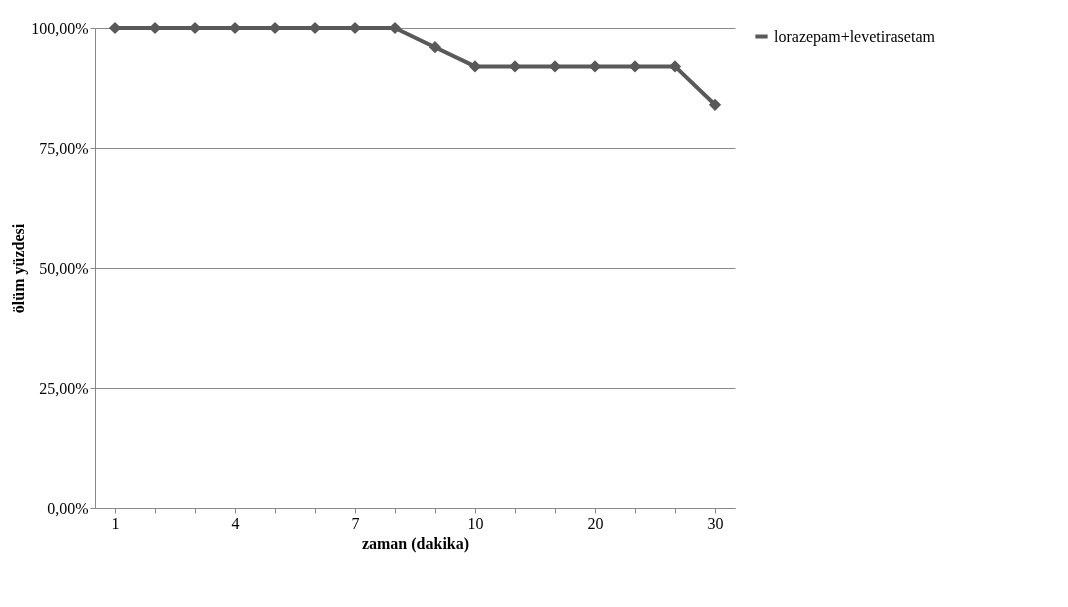 The height and width of the screenshot is (607, 1068). What do you see at coordinates (595, 523) in the screenshot?
I see `x-tick-label: 20` at bounding box center [595, 523].